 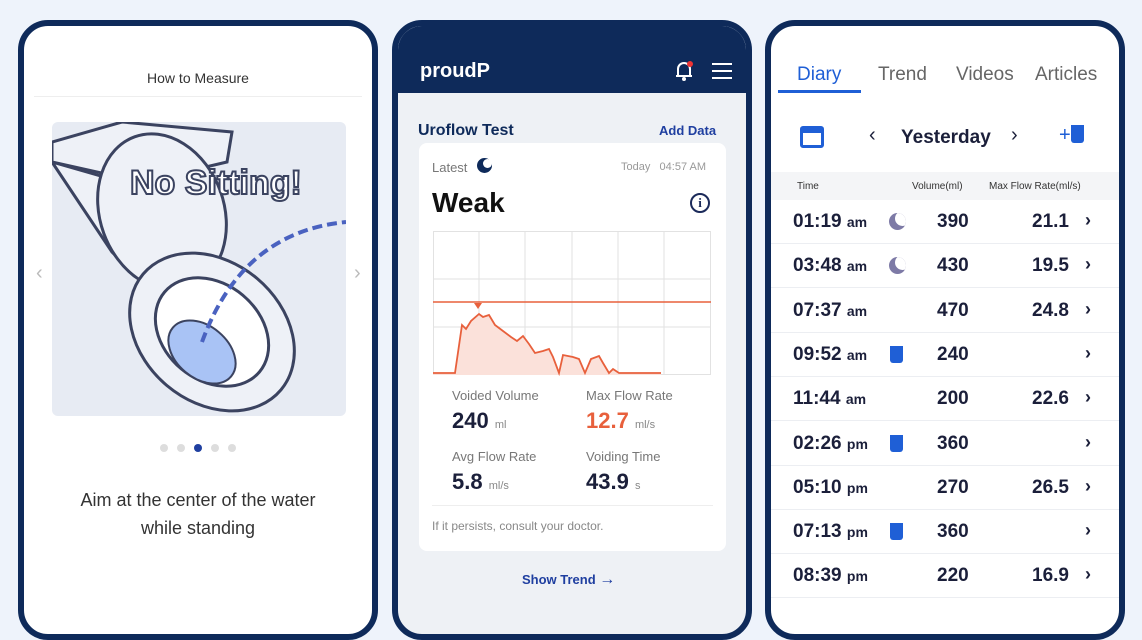 I want to click on row-time: 09:52 am, so click(x=830, y=355).